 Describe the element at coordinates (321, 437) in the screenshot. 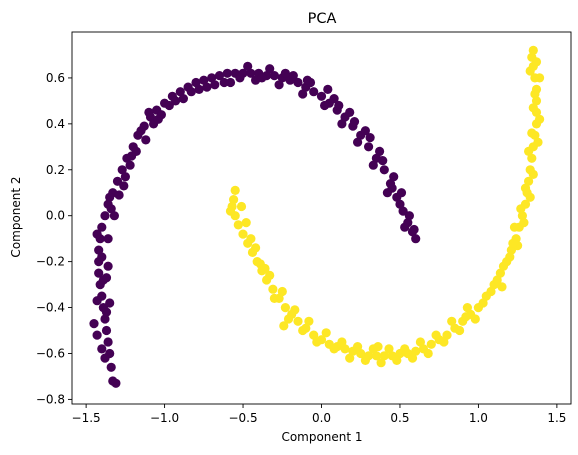

I see `x-axis-label: Component 1` at that location.